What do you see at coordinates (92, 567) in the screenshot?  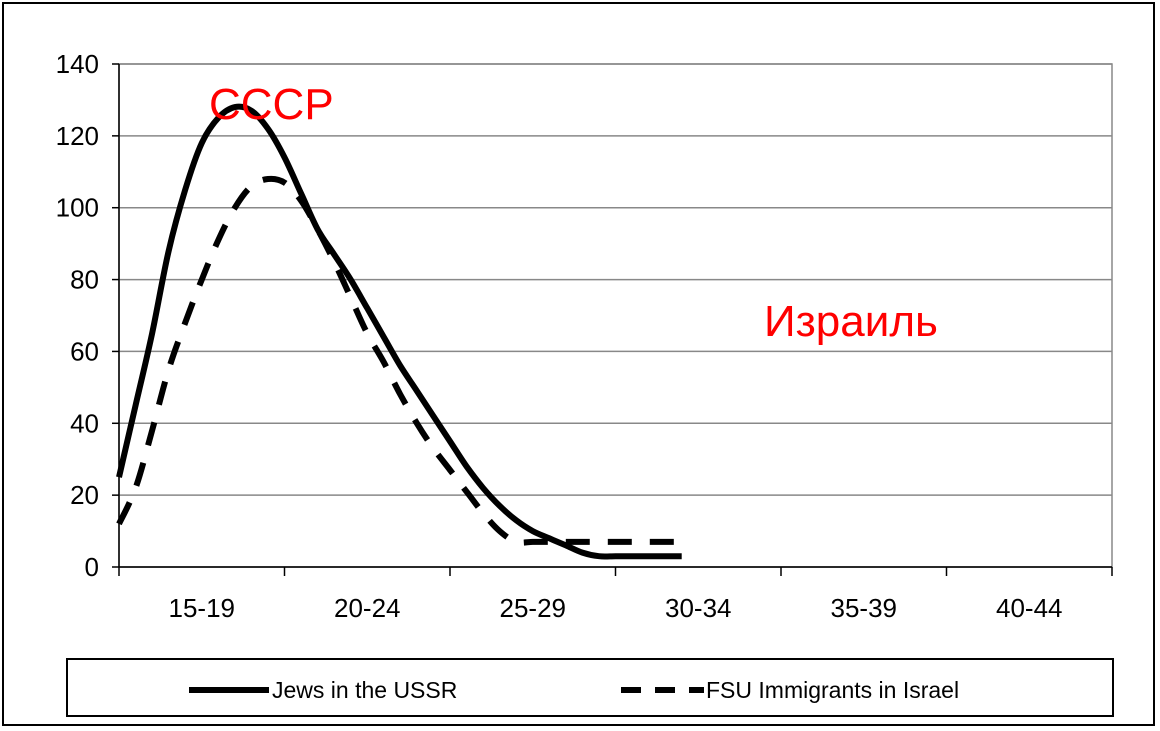 I see `y-tick-label: 0` at bounding box center [92, 567].